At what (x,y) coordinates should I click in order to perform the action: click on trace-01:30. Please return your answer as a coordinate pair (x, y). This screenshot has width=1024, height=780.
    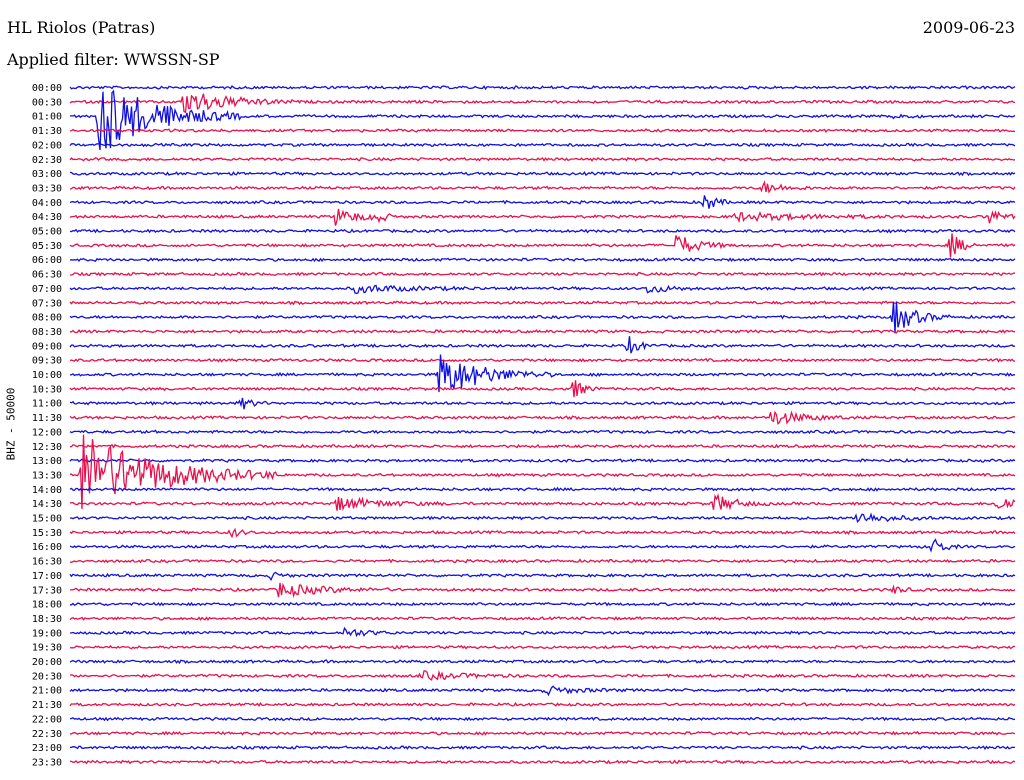
    Looking at the image, I should click on (542, 130).